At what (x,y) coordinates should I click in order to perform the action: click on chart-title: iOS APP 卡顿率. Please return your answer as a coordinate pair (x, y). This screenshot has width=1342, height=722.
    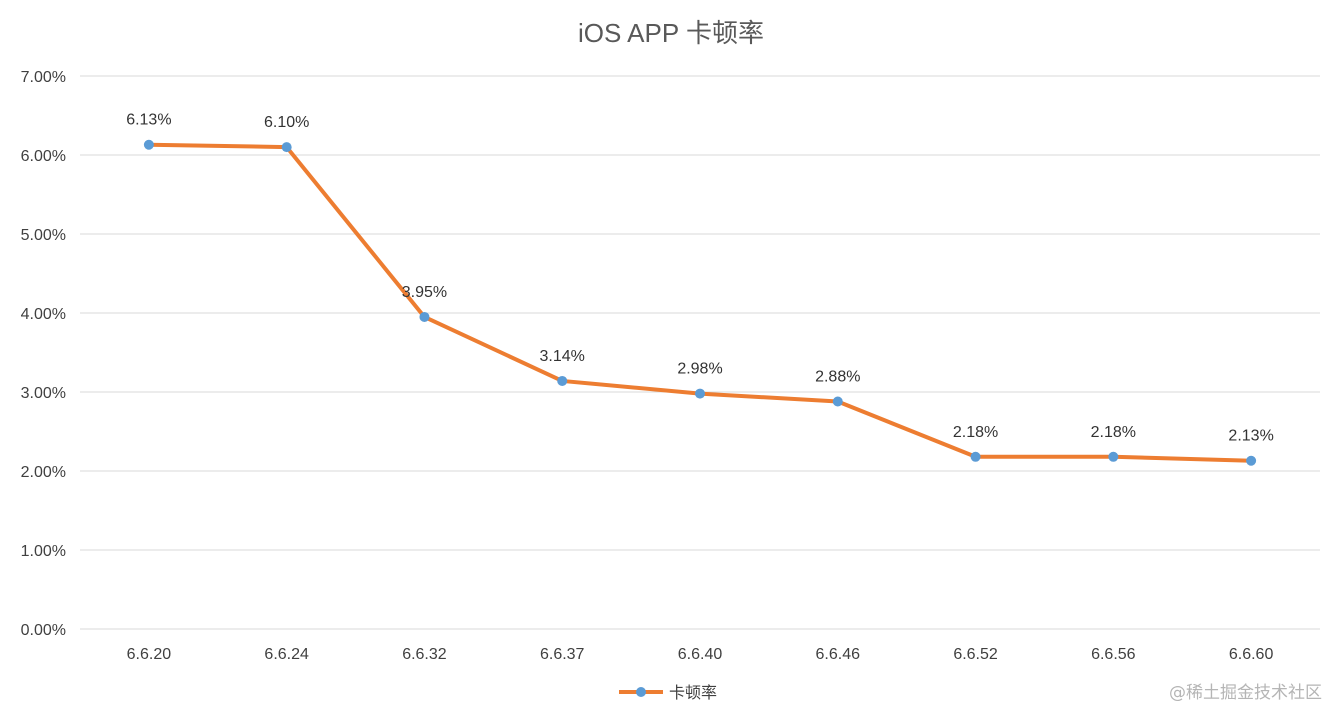
    Looking at the image, I should click on (671, 33).